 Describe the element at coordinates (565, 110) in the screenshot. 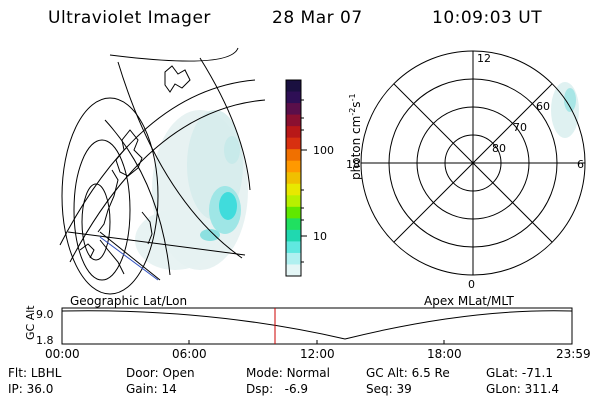

I see `polar-emission` at that location.